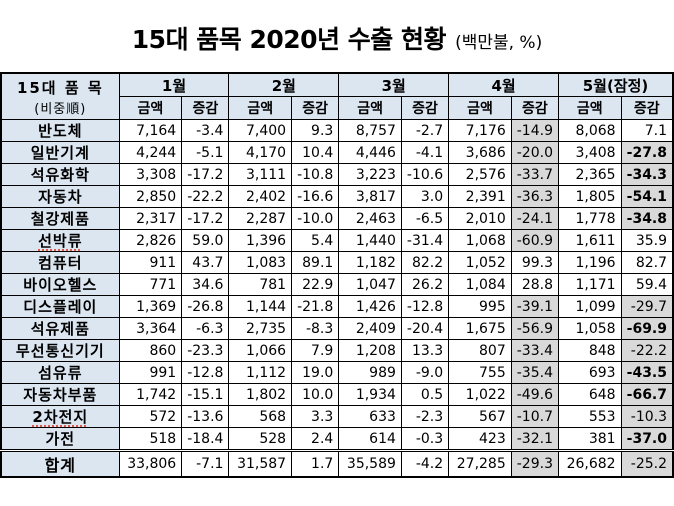 Image resolution: width=674 pixels, height=506 pixels. Describe the element at coordinates (60, 306) in the screenshot. I see `item-label: 디스플레이` at that location.